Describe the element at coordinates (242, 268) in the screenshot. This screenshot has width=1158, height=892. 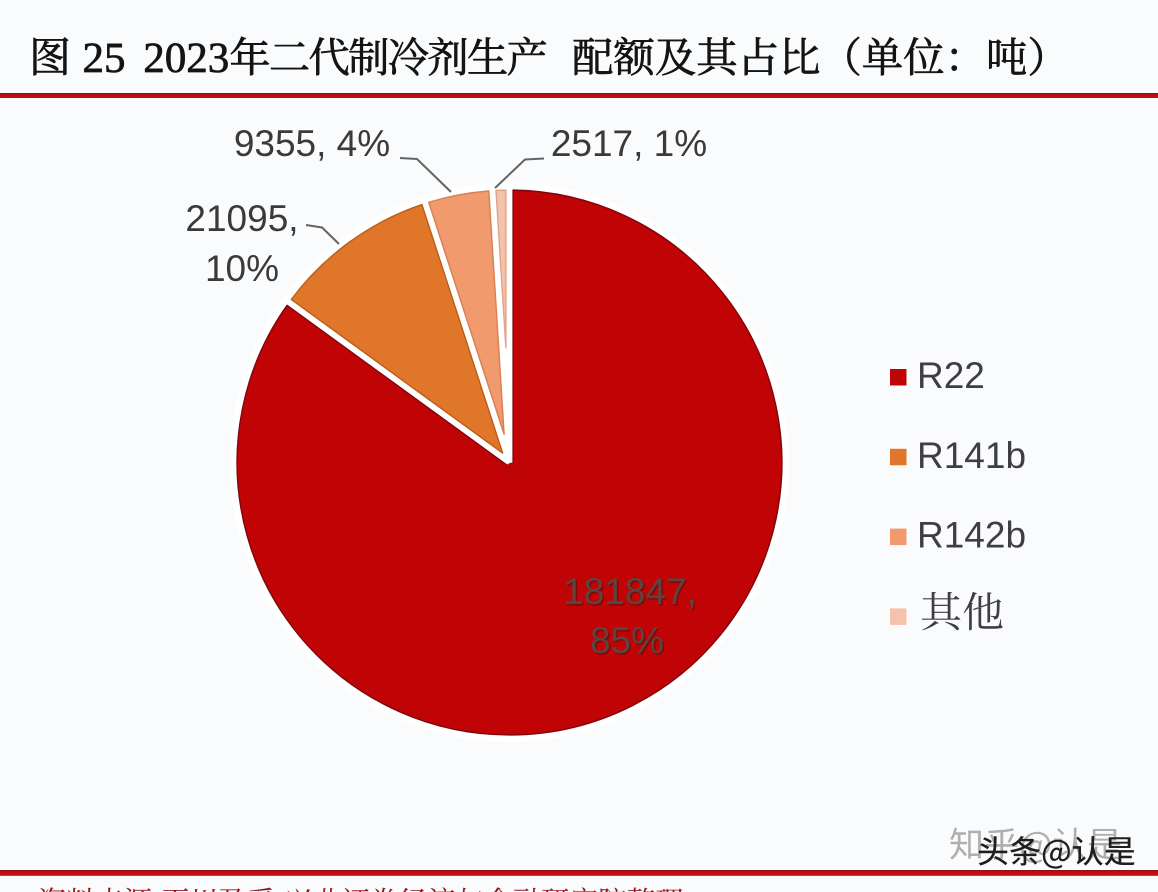
I see `svg-text: 10%` at that location.